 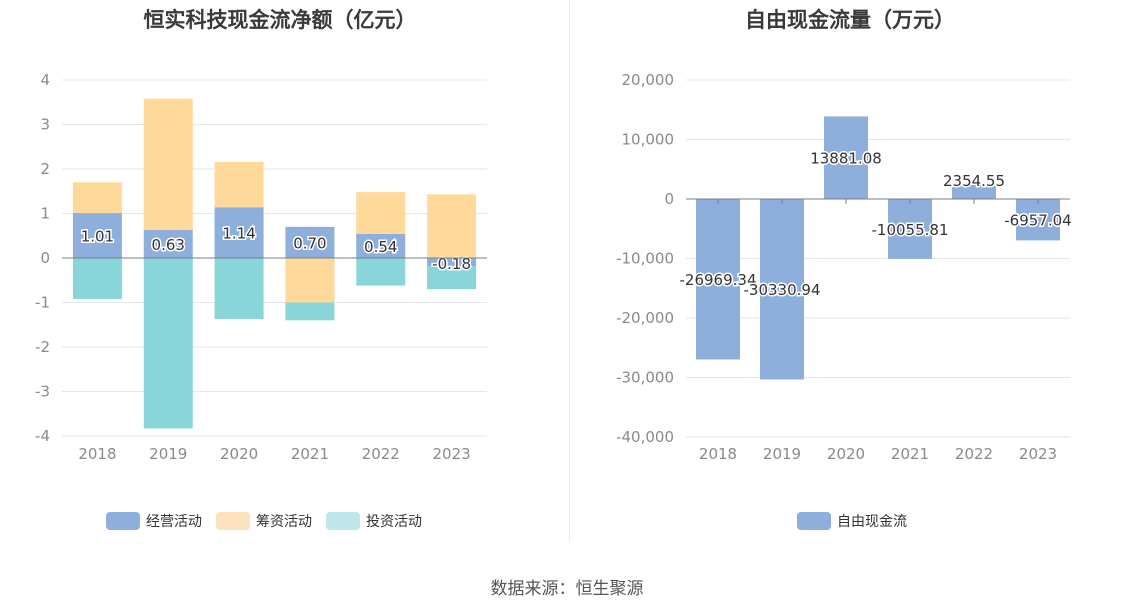 I want to click on data-label: 0.70, so click(x=309, y=243).